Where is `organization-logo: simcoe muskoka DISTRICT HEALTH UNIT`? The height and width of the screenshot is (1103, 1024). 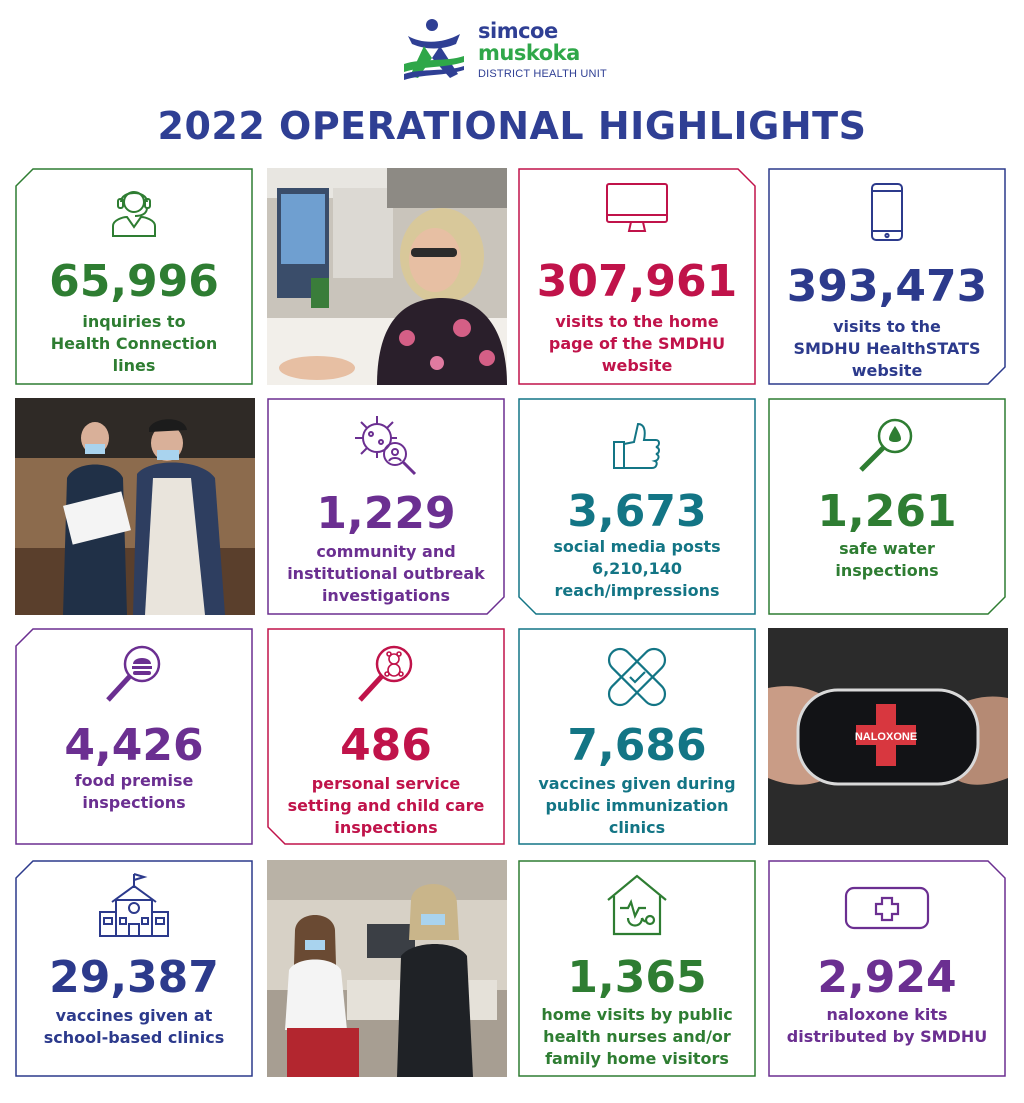
organization-logo: simcoe muskoka DISTRICT HEALTH UNIT is located at coordinates (512, 53).